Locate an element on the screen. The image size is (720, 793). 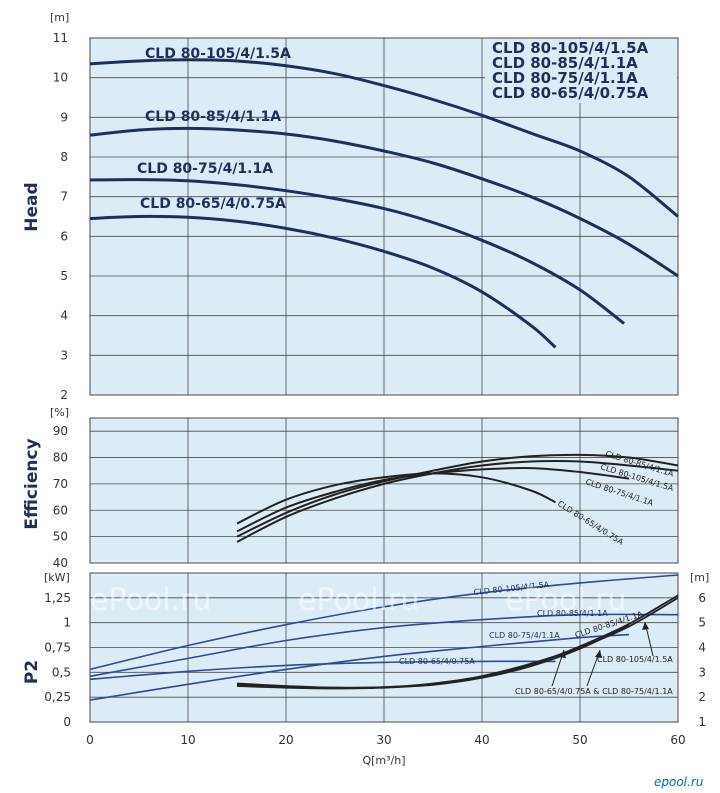
y-unit-p2: [kW] is located at coordinates (57, 577).